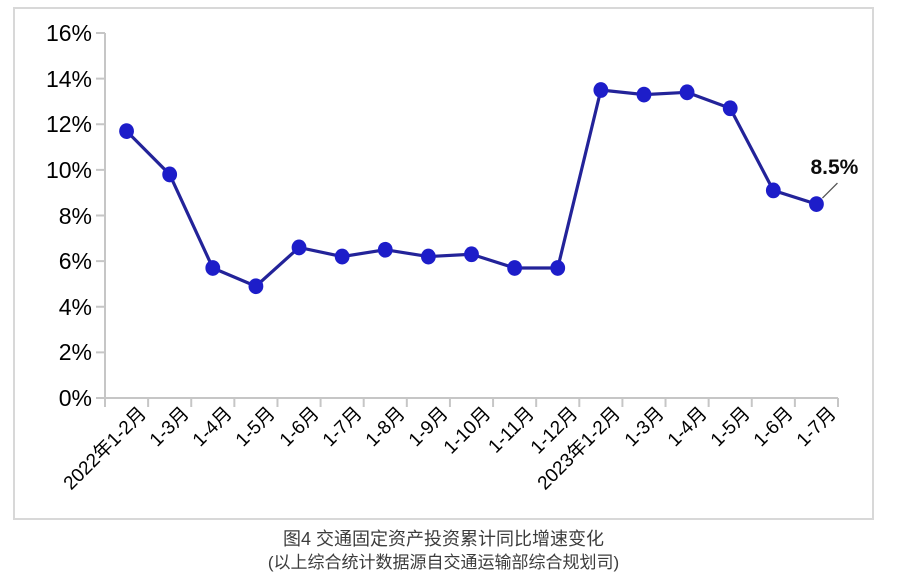 Image resolution: width=902 pixels, height=588 pixels. Describe the element at coordinates (75, 306) in the screenshot. I see `y-axis-tick-label: 4%` at that location.